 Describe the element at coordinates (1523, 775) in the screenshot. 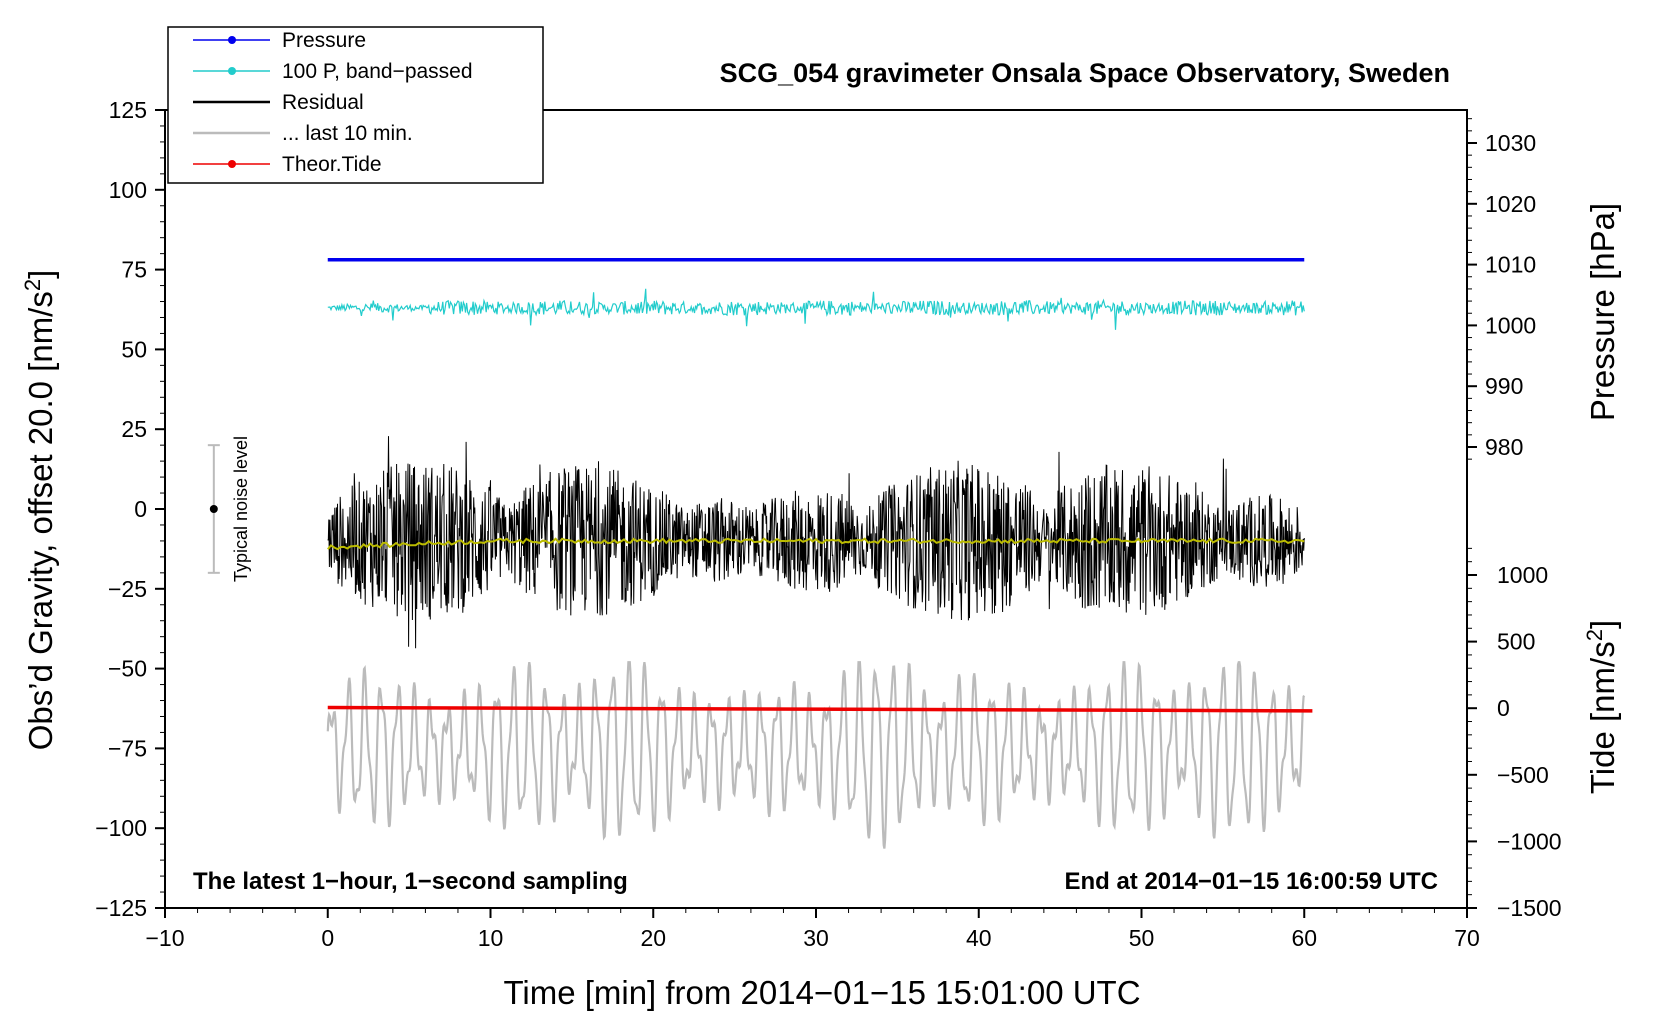

I see `tide-tick-label: −500` at that location.